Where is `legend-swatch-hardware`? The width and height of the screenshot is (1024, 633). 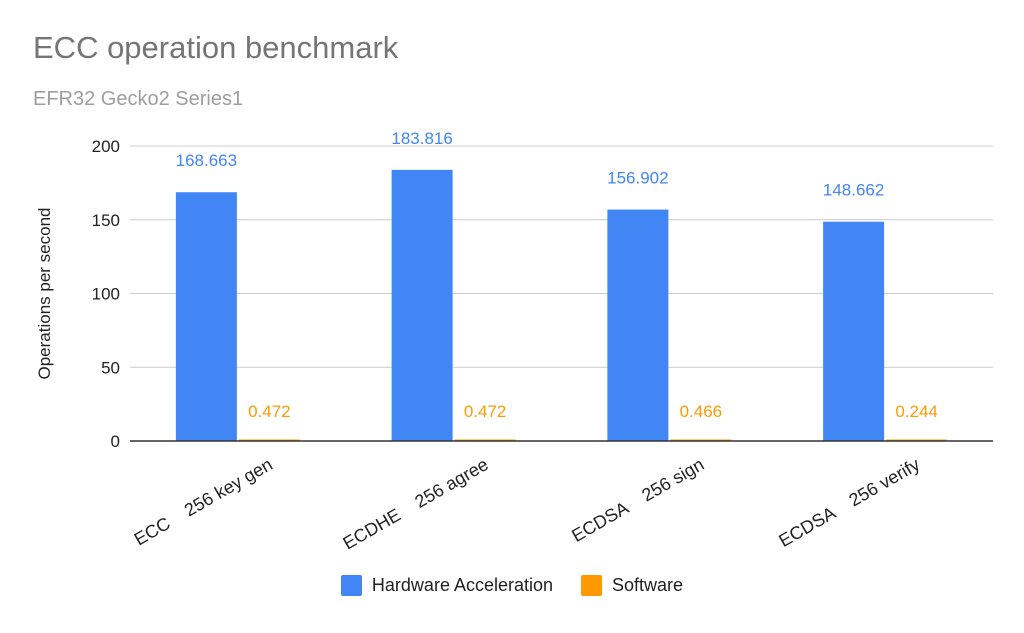 legend-swatch-hardware is located at coordinates (351, 585).